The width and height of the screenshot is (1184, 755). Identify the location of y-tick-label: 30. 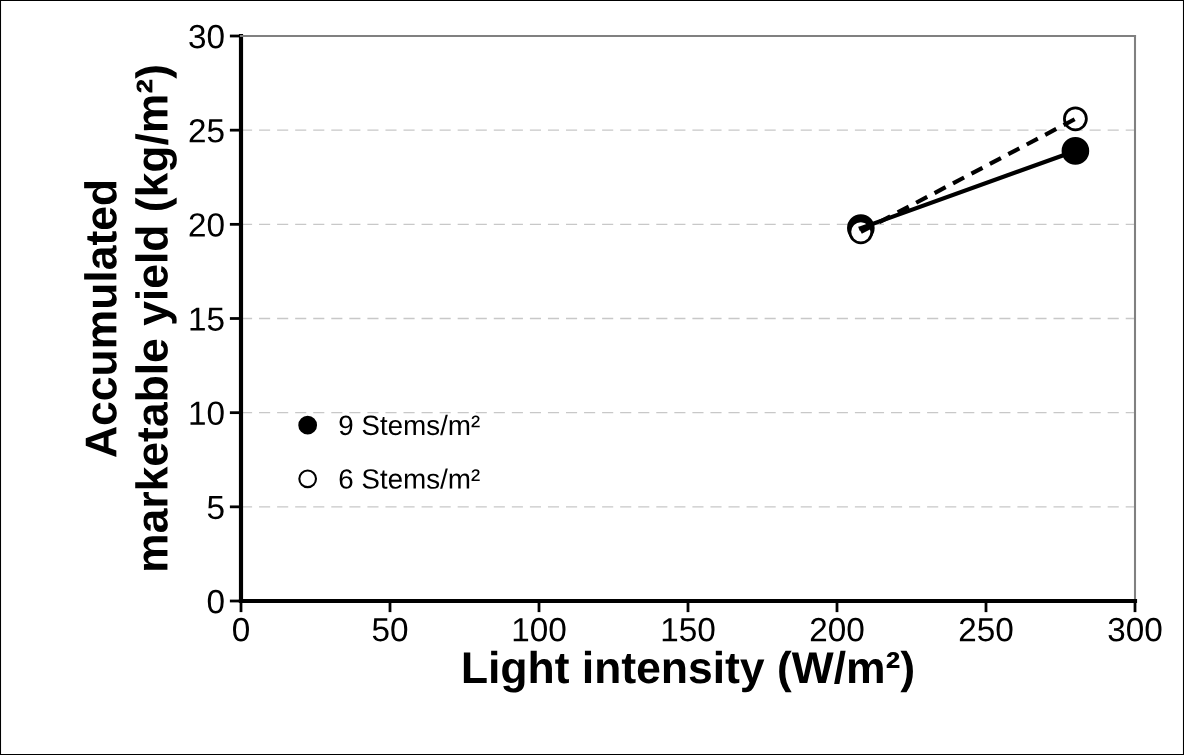
(206, 36).